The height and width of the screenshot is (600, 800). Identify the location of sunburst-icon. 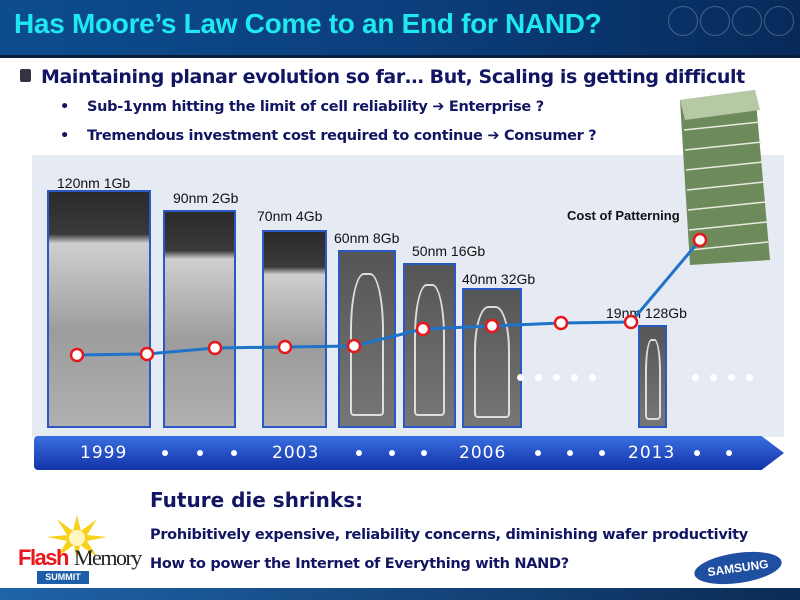
(77, 537).